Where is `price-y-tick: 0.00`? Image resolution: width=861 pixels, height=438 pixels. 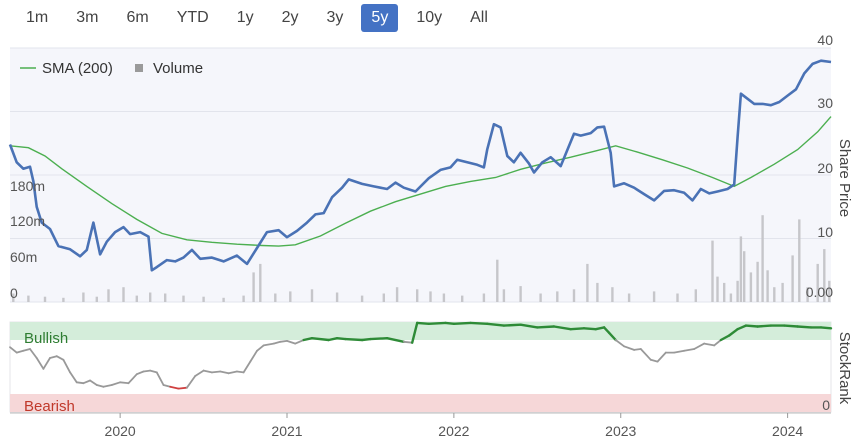
price-y-tick: 0.00 is located at coordinates (819, 292).